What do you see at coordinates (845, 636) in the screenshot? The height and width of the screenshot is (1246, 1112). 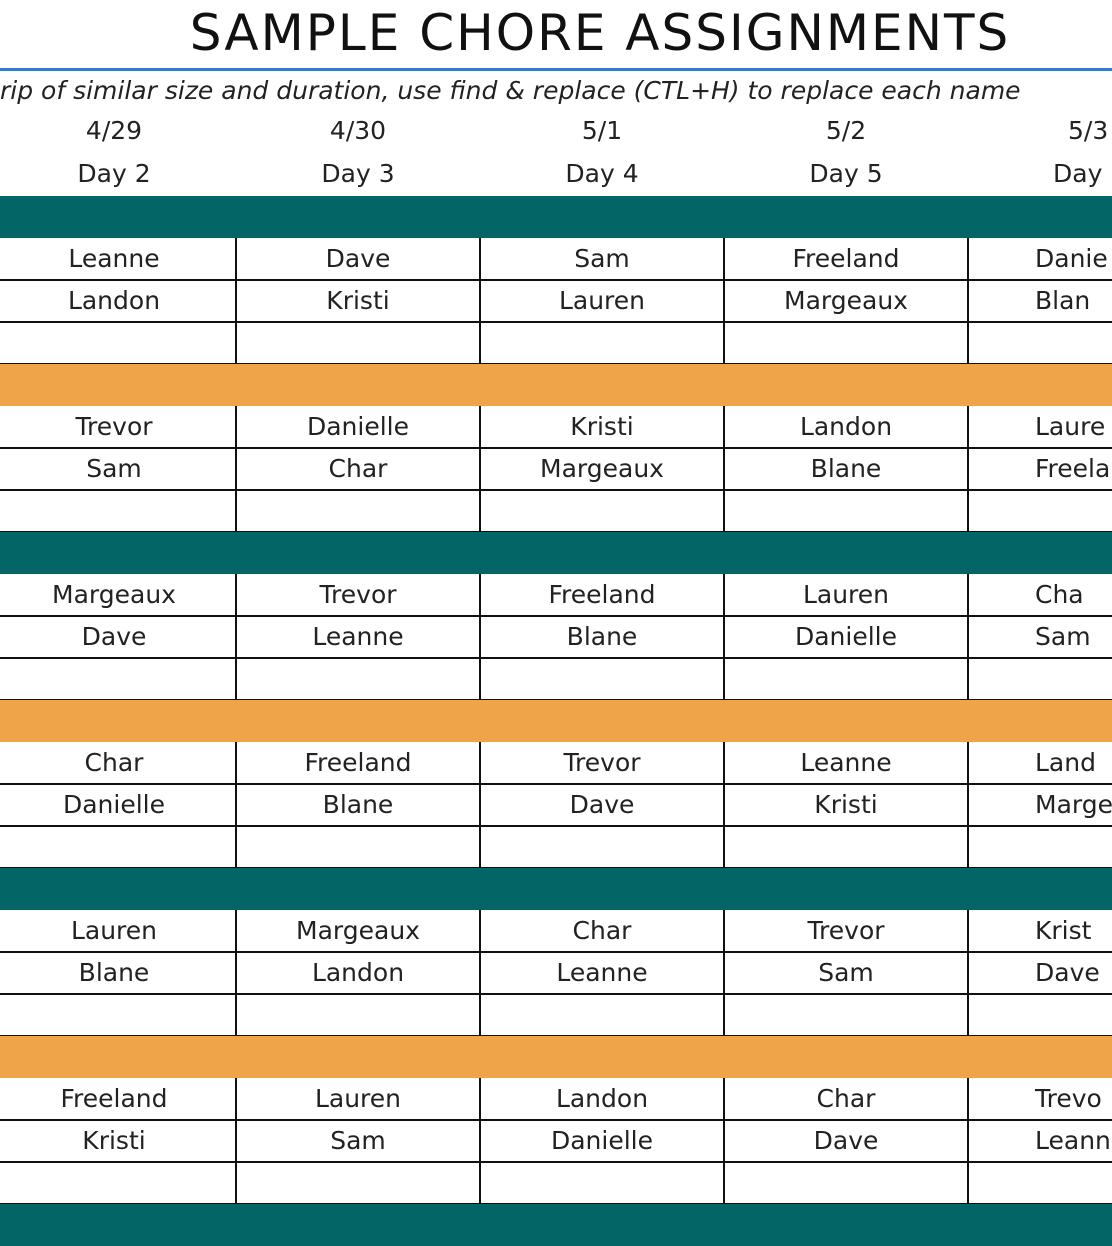 I see `name-cell: Danielle` at bounding box center [845, 636].